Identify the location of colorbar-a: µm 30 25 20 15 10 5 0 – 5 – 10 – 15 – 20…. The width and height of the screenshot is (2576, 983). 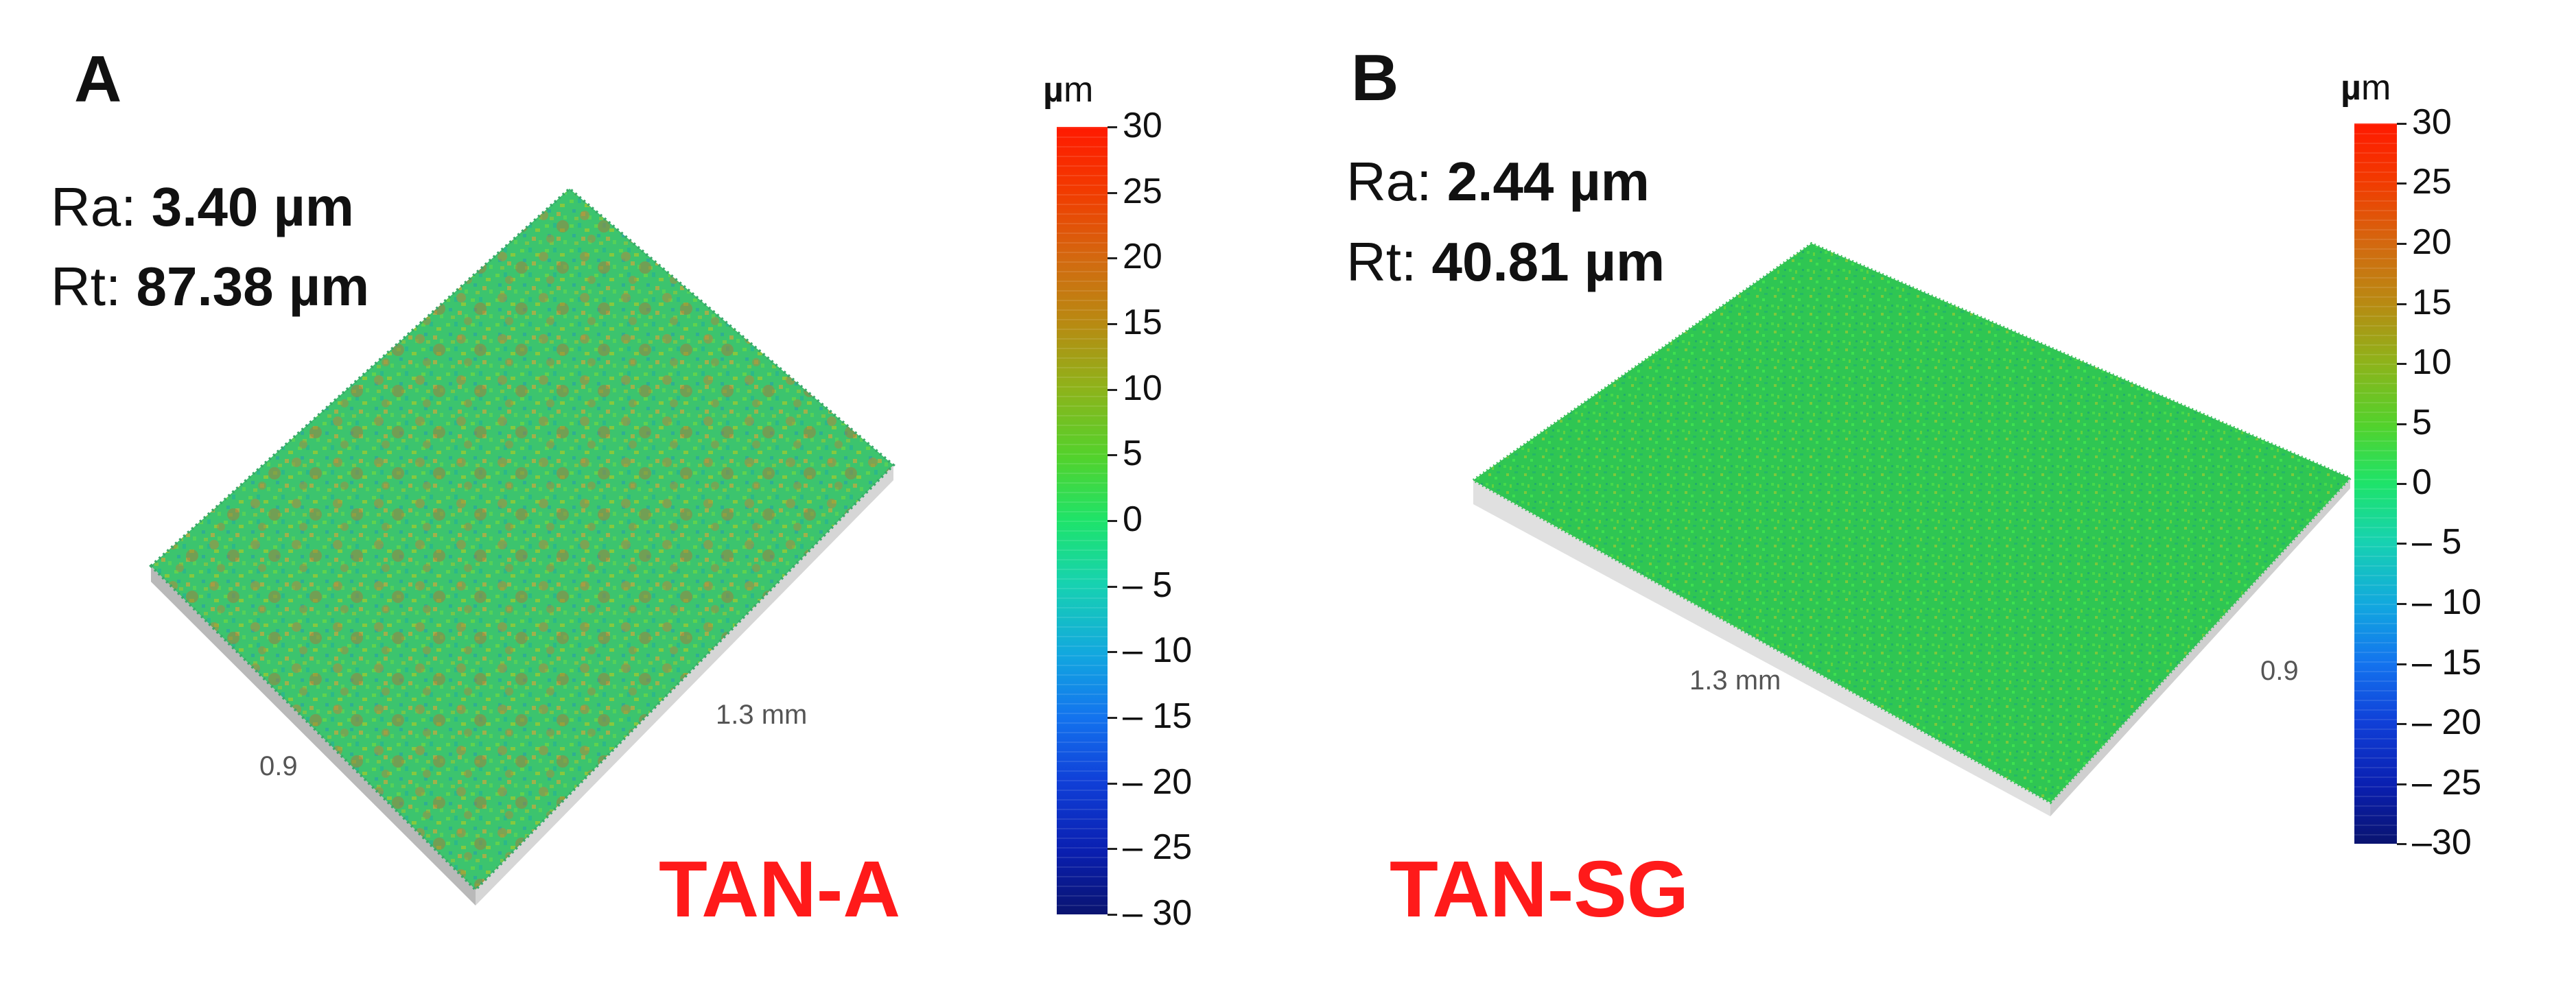
(1118, 501).